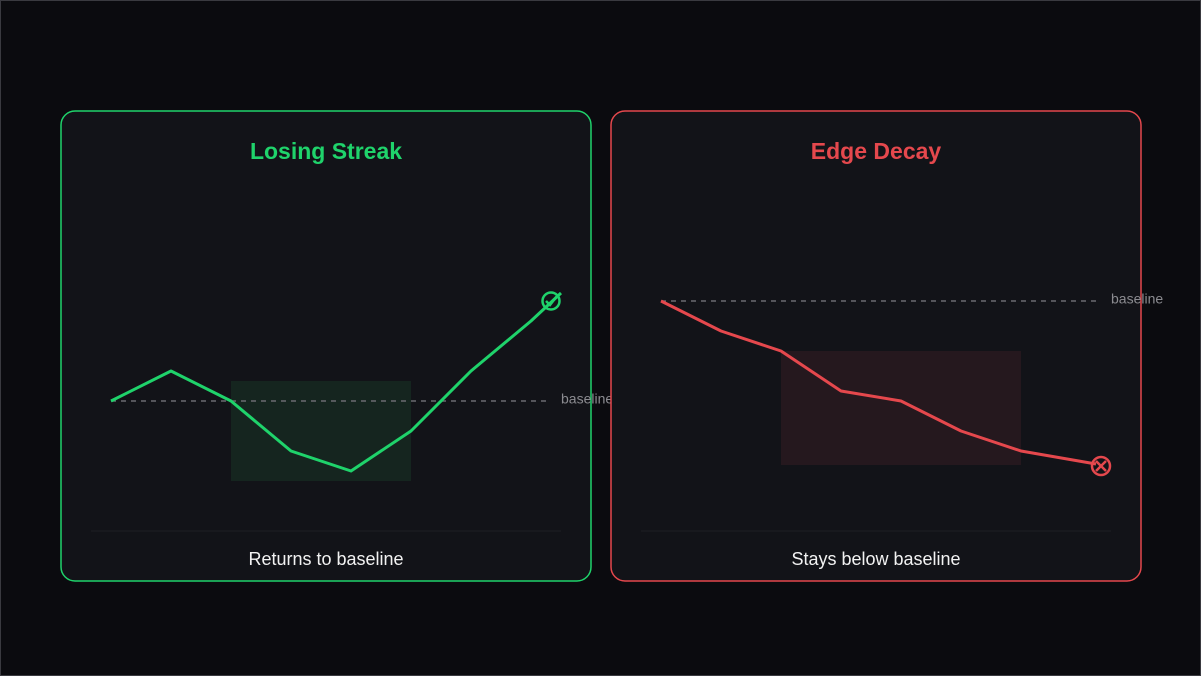 Image resolution: width=1201 pixels, height=676 pixels. Describe the element at coordinates (875, 559) in the screenshot. I see `panel-caption: Stays below baseline` at that location.